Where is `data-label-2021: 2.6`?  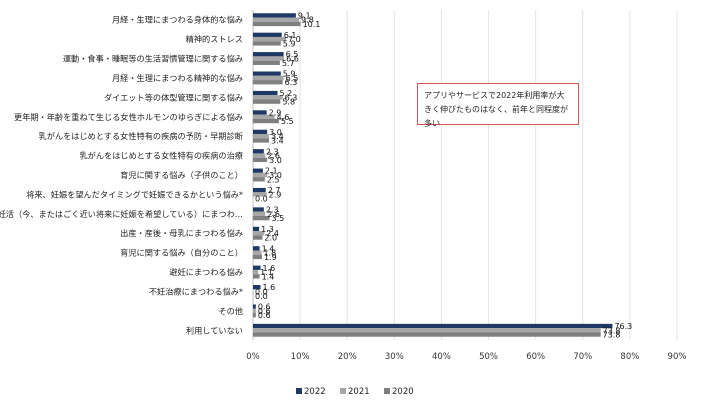
data-label-2021: 2.6 is located at coordinates (273, 214).